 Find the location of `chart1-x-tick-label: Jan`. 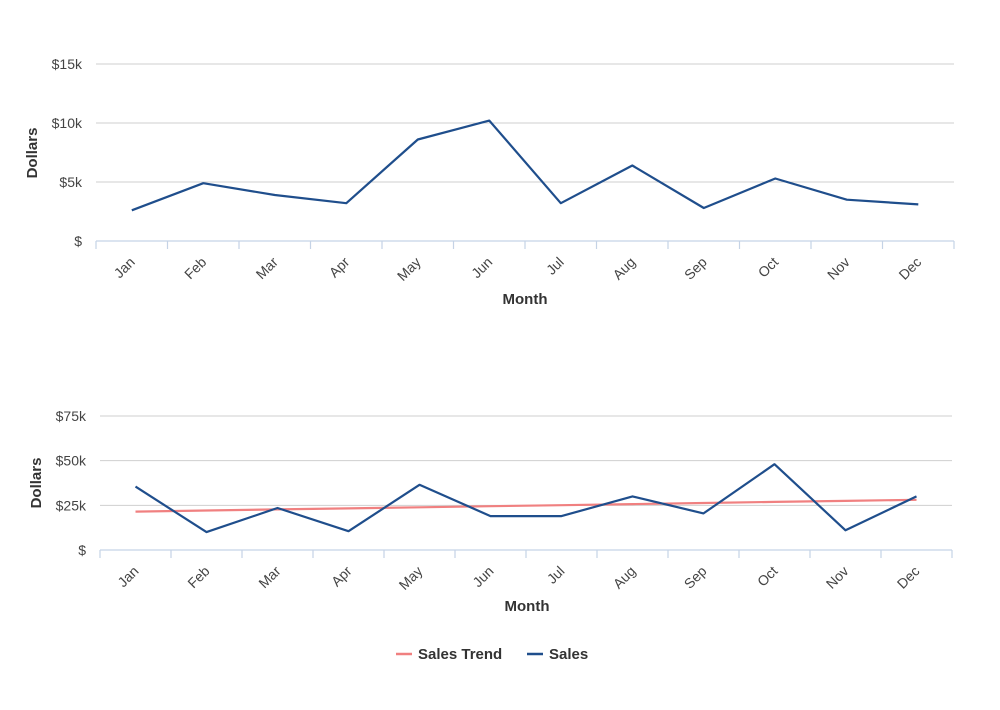

chart1-x-tick-label: Jan is located at coordinates (124, 267).